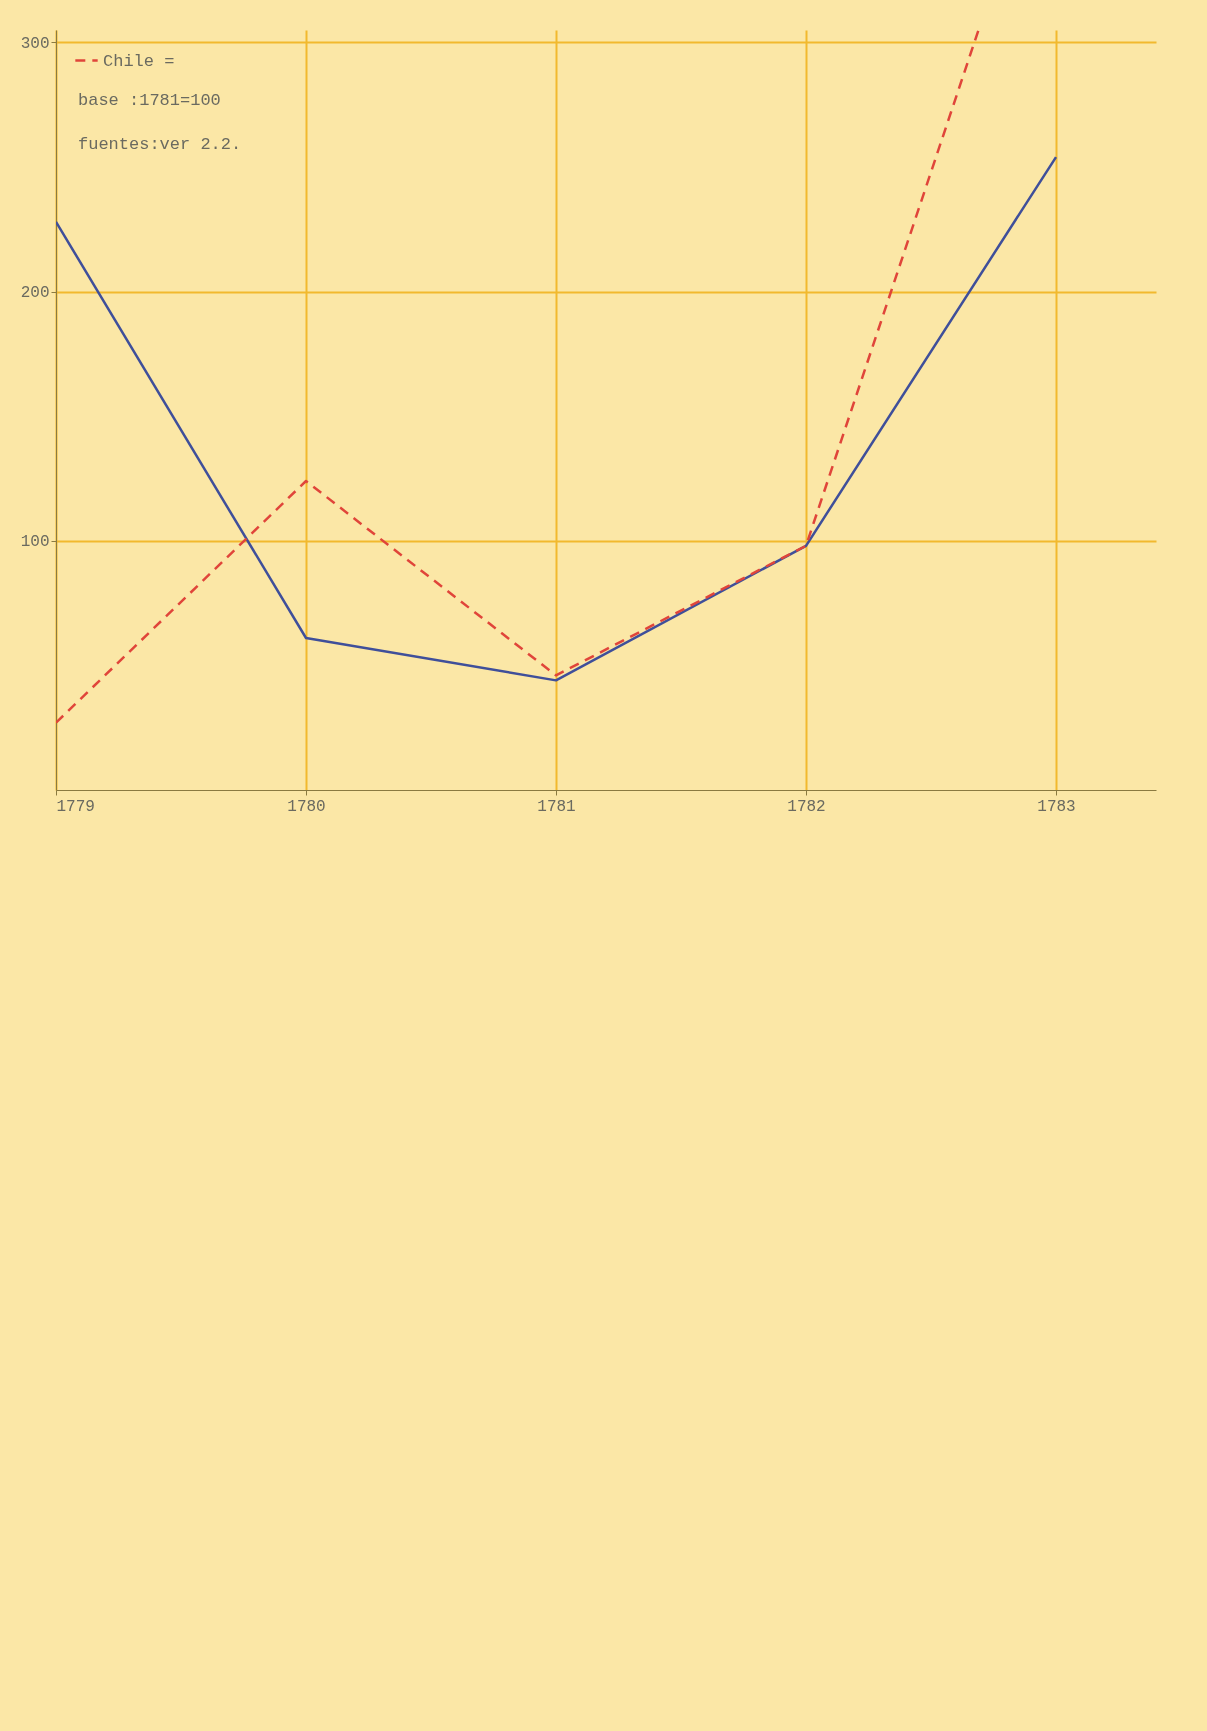 The width and height of the screenshot is (1207, 1731). I want to click on annotation: base :1781=100, so click(149, 100).